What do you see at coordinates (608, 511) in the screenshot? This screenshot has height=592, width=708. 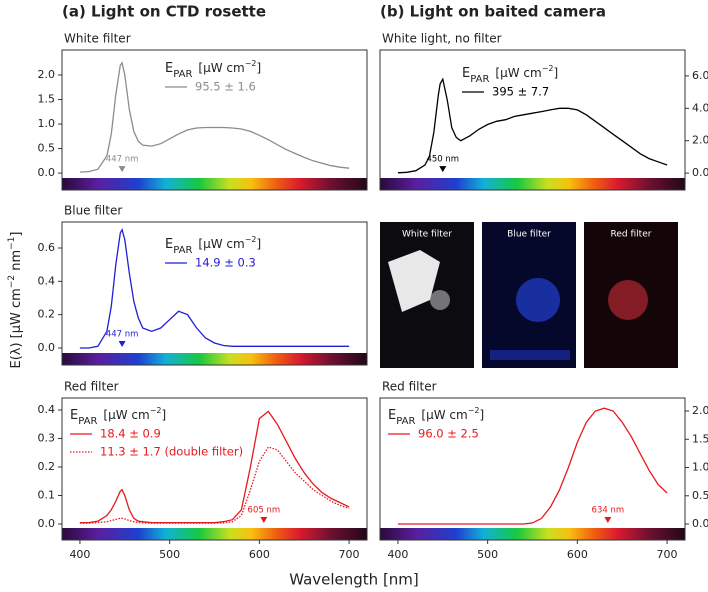 I see `peak-label: 634 nm` at bounding box center [608, 511].